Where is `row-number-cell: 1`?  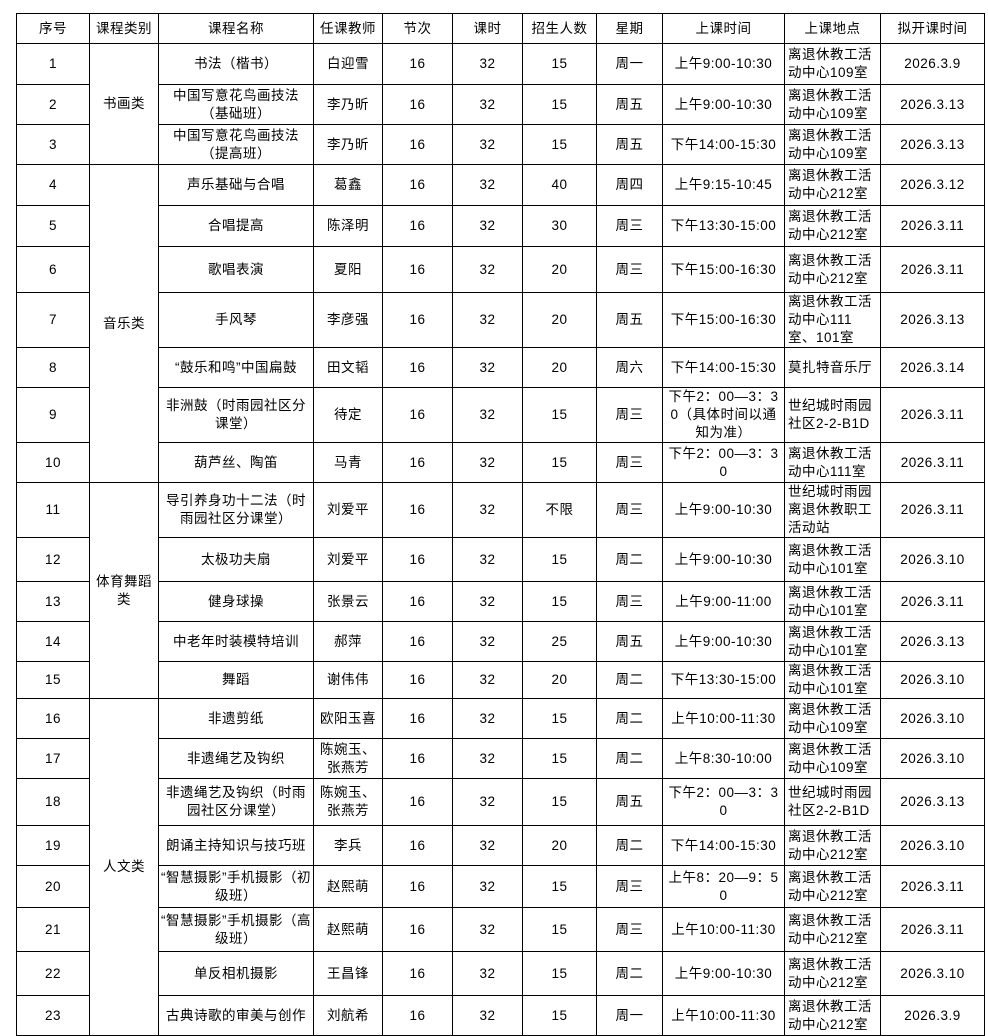 row-number-cell: 1 is located at coordinates (53, 64).